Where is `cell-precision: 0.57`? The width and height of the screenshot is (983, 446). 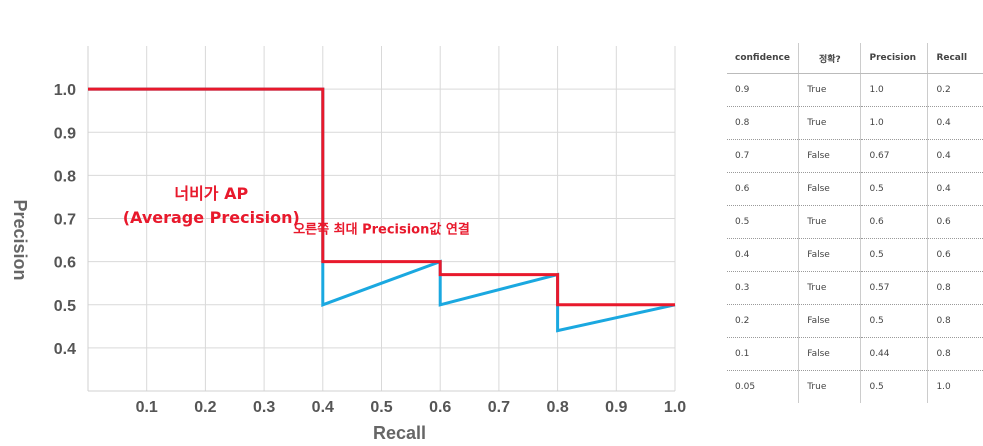 cell-precision: 0.57 is located at coordinates (894, 288).